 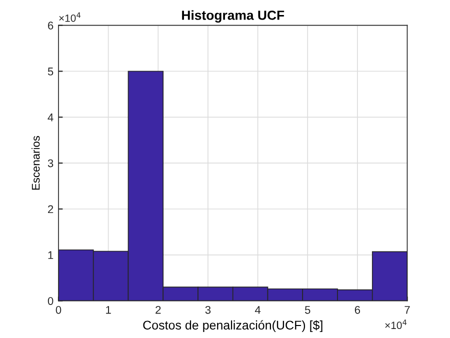 I want to click on y-tick-label: 1, so click(x=51, y=255).